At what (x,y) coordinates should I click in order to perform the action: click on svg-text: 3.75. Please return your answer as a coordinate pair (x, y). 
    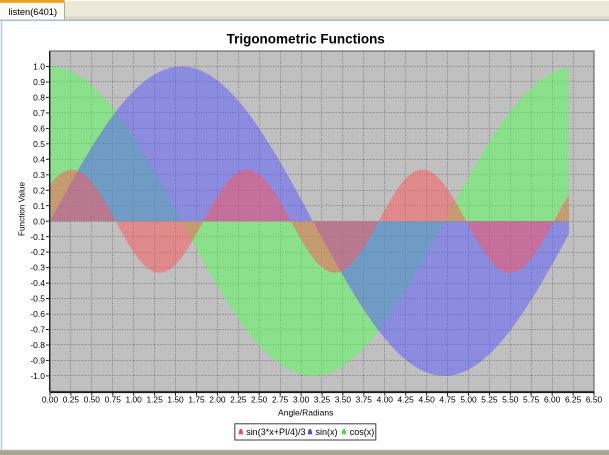
    Looking at the image, I should click on (364, 399).